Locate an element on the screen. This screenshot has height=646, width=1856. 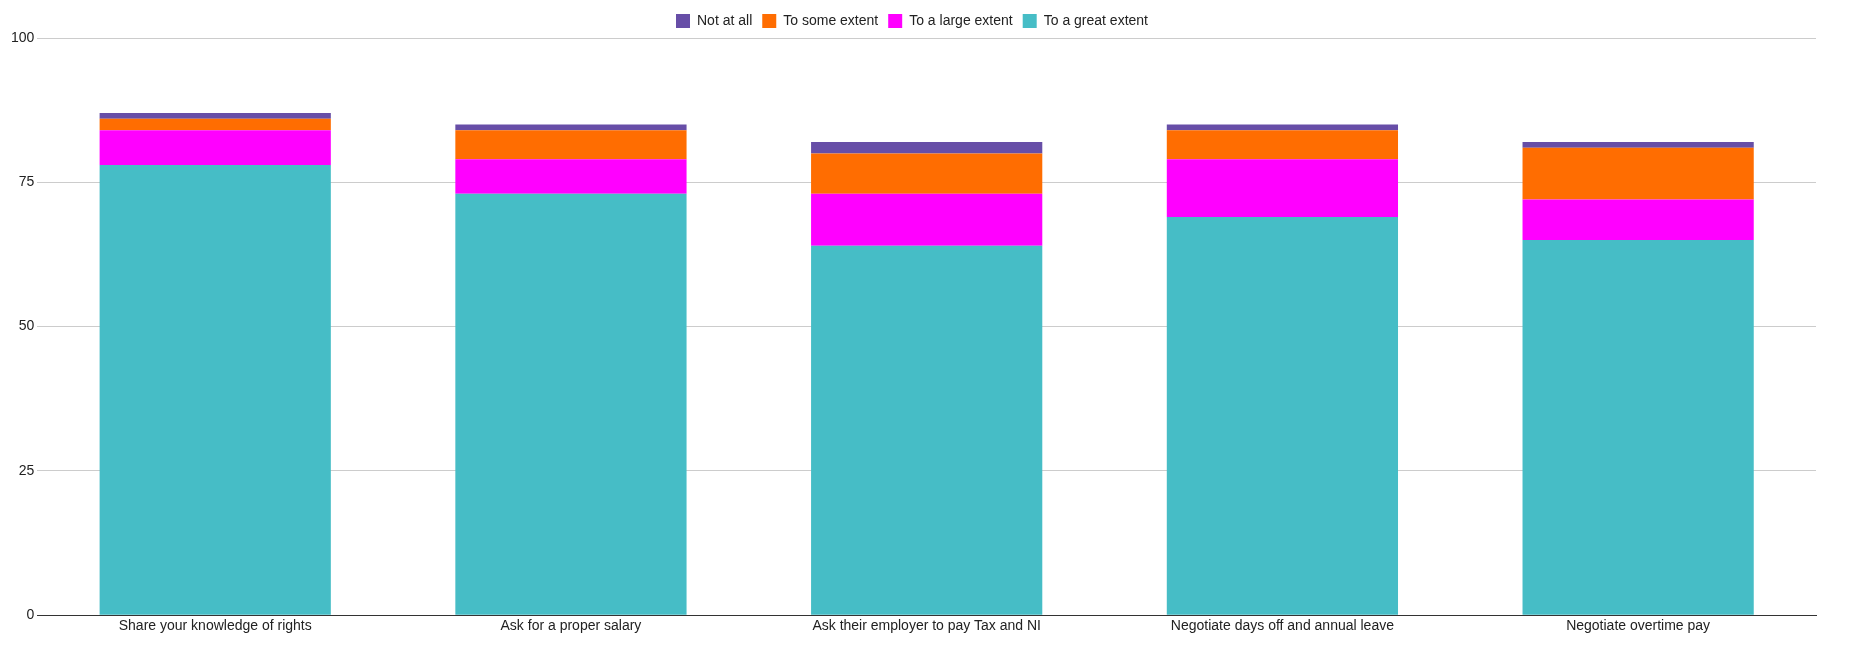
x-tick-label: Negotiate overtime pay is located at coordinates (1638, 625).